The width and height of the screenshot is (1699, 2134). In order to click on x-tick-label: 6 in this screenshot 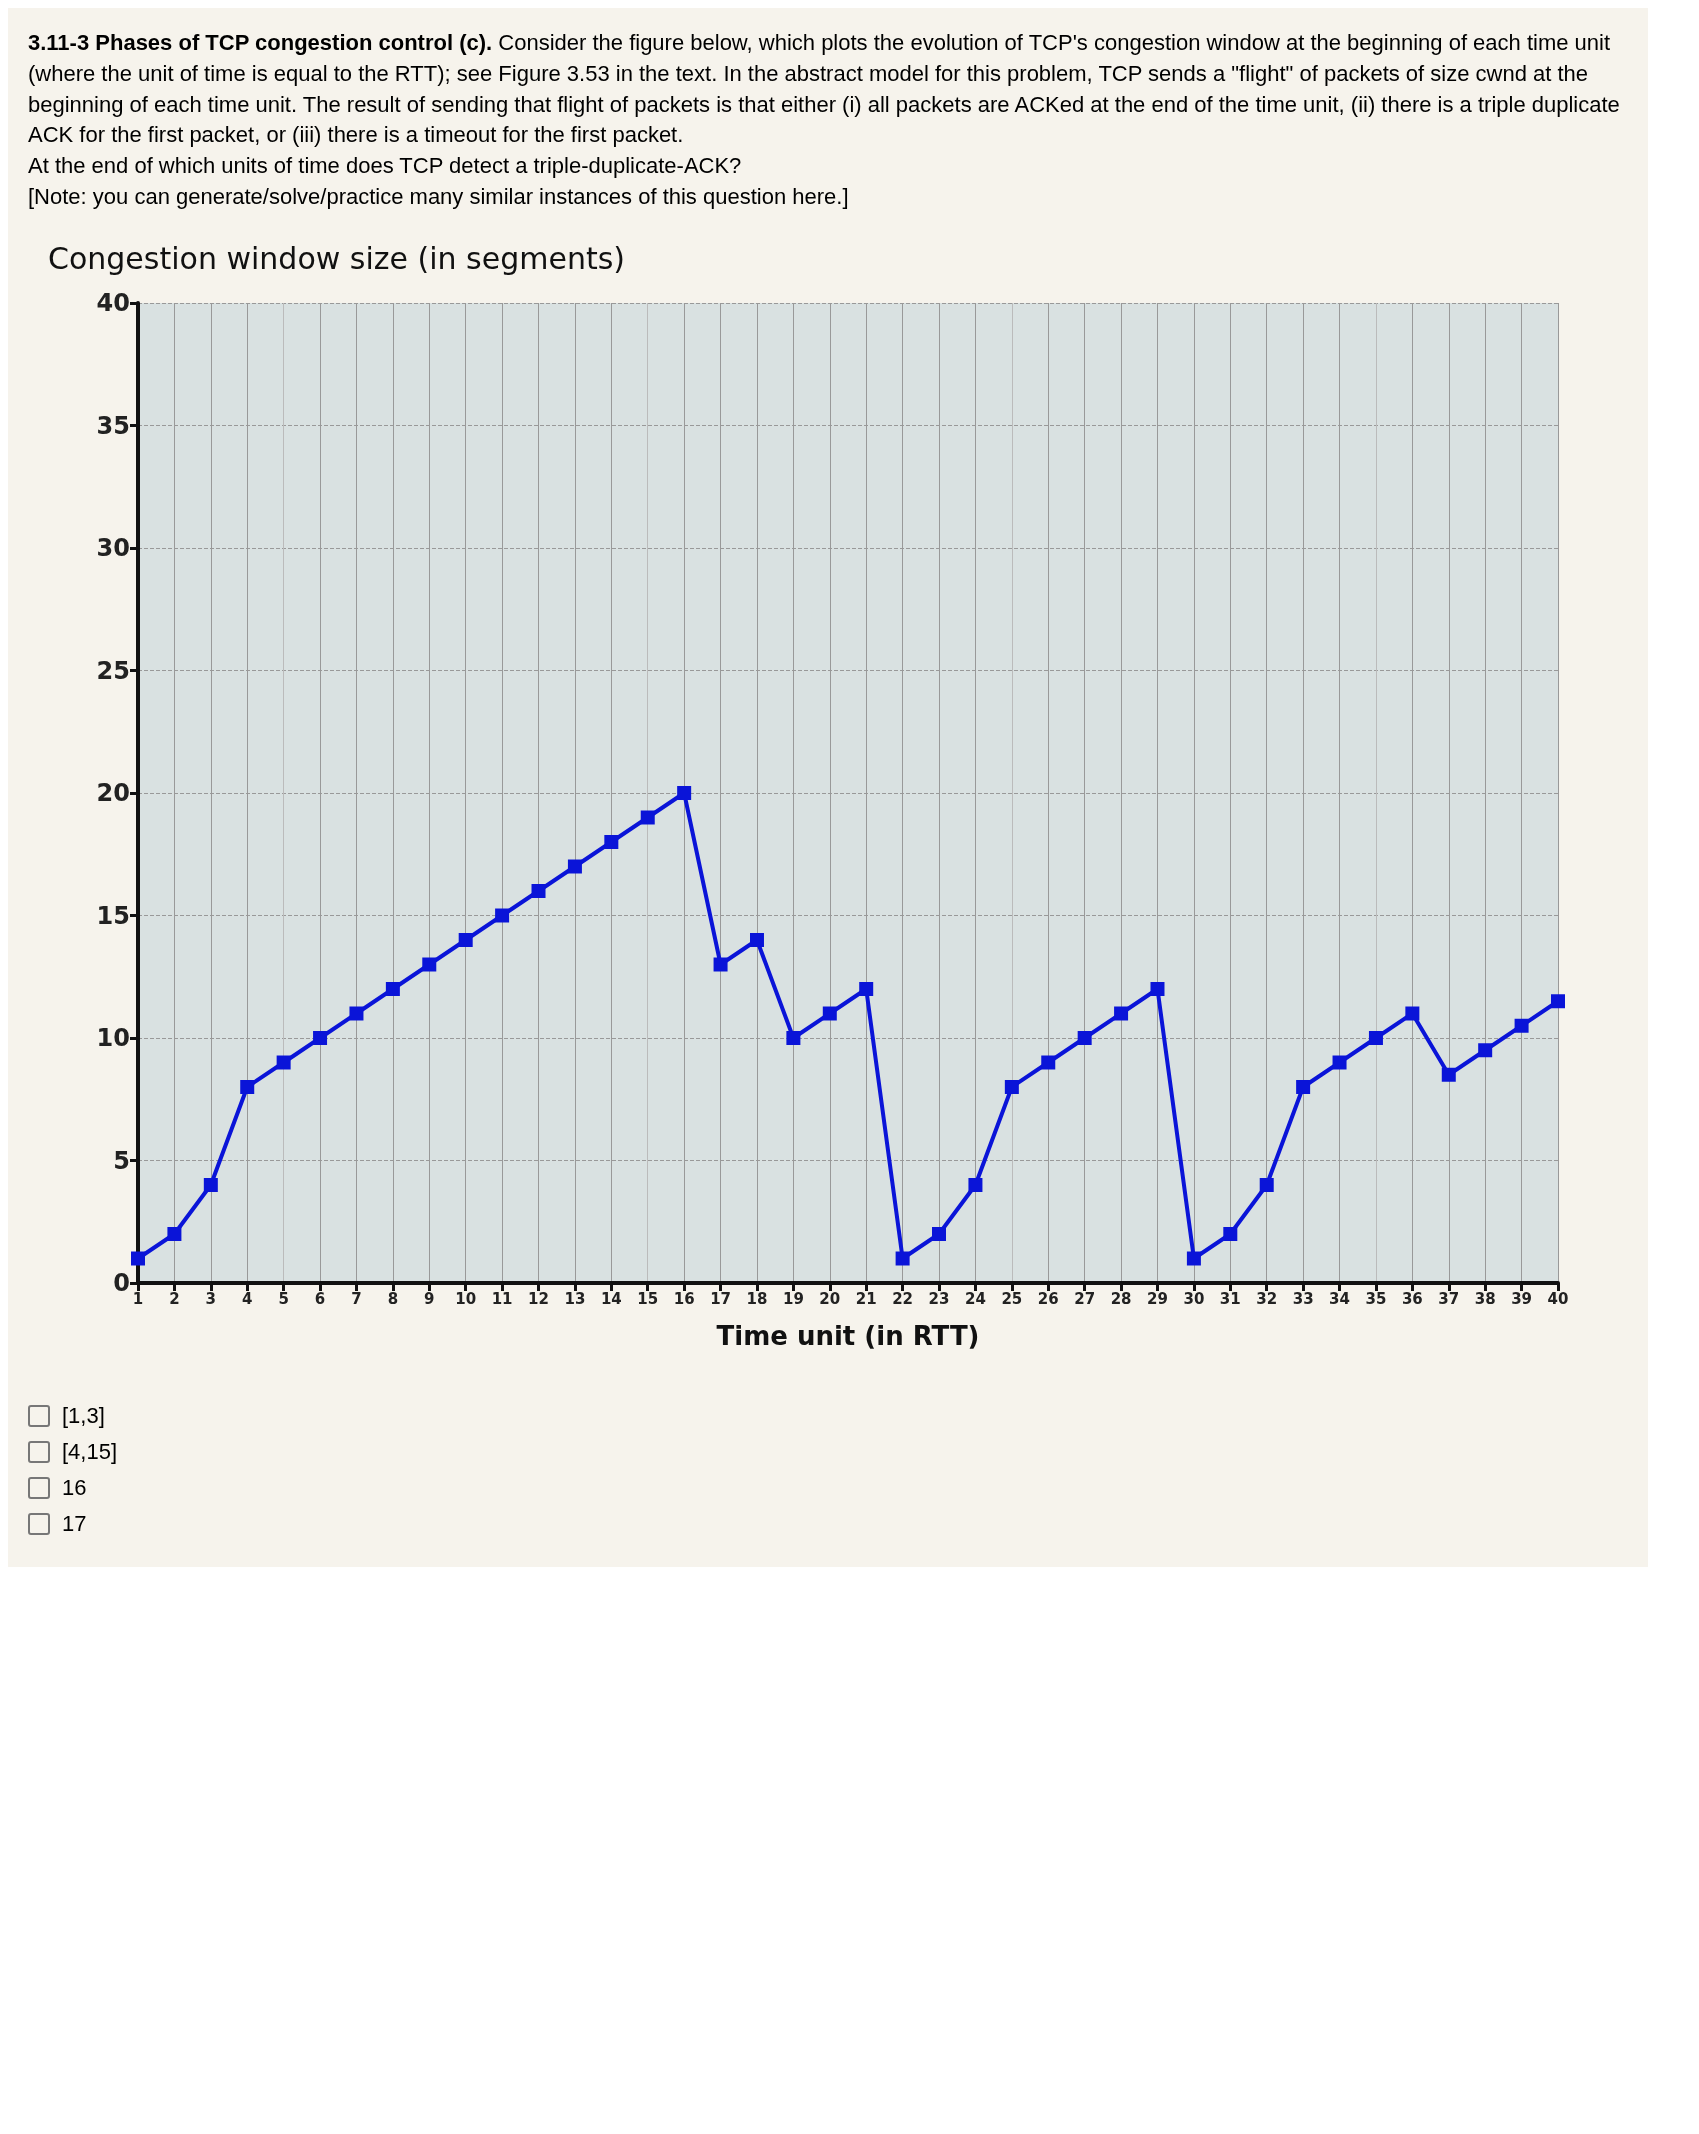, I will do `click(320, 1298)`.